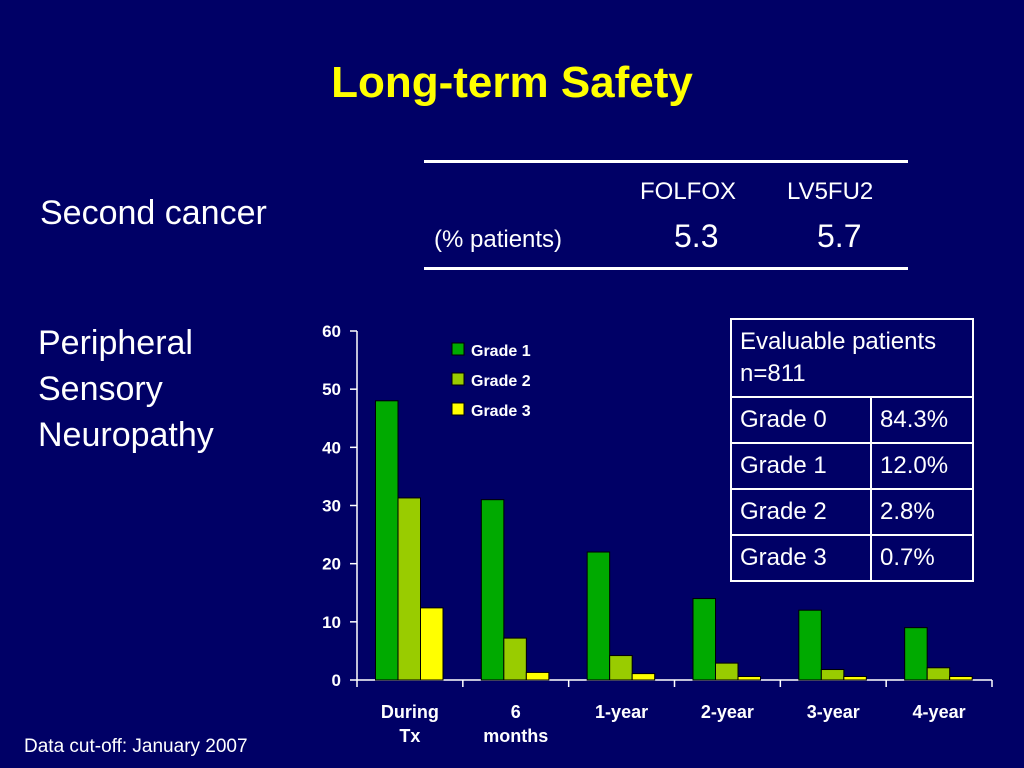 The width and height of the screenshot is (1024, 768). I want to click on x-category-label: Tx, so click(409, 736).